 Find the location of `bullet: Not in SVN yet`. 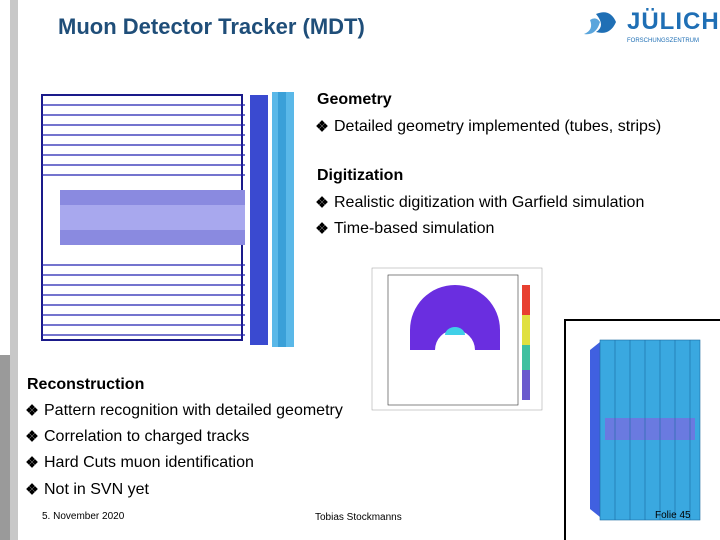

bullet: Not in SVN yet is located at coordinates (87, 490).